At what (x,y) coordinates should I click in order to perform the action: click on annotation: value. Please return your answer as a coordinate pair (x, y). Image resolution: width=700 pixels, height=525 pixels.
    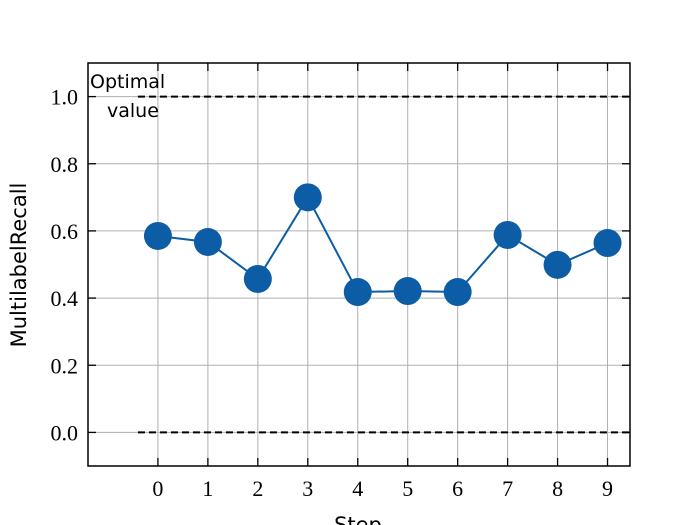
    Looking at the image, I should click on (133, 111).